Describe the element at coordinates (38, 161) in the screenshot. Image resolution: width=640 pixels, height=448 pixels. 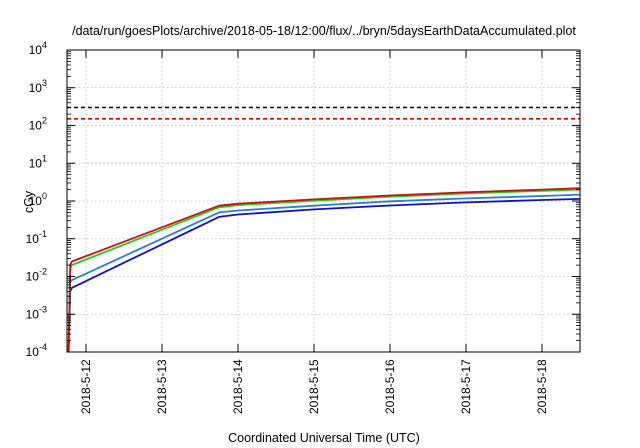
I see `y-tick-label: 10¹` at that location.